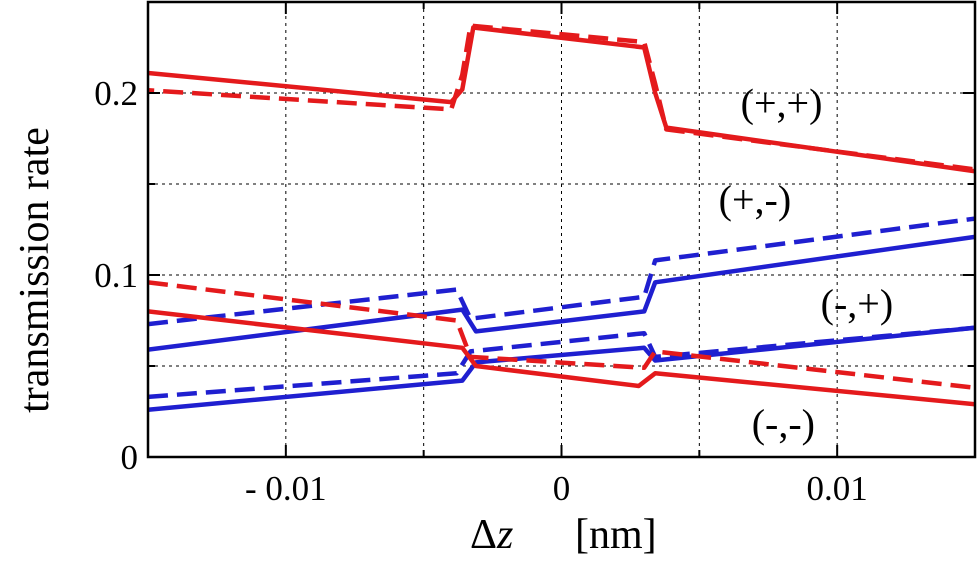 This screenshot has width=977, height=566. I want to click on y-tick-label: 0.2, so click(116, 93).